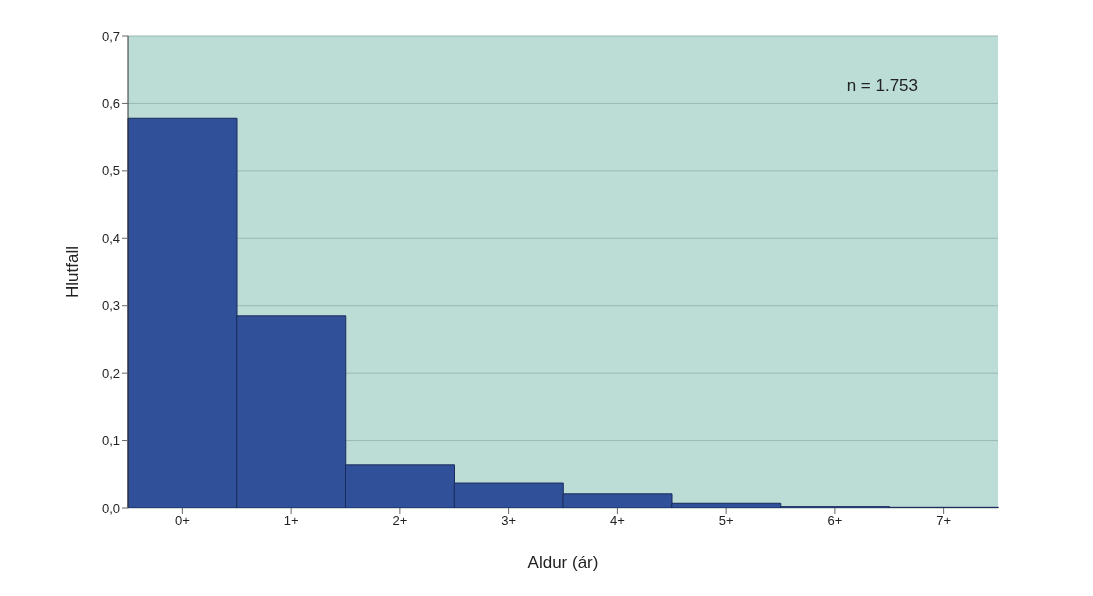  I want to click on y-tick-label: 0,0, so click(110, 508).